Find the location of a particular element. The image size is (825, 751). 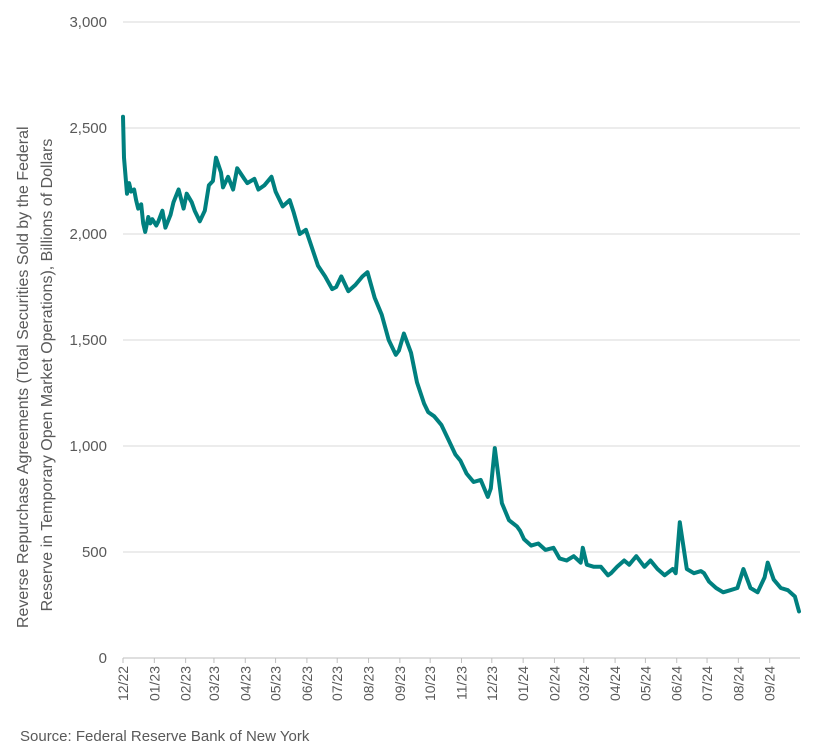

x-tick-label: 11/23 is located at coordinates (462, 683).